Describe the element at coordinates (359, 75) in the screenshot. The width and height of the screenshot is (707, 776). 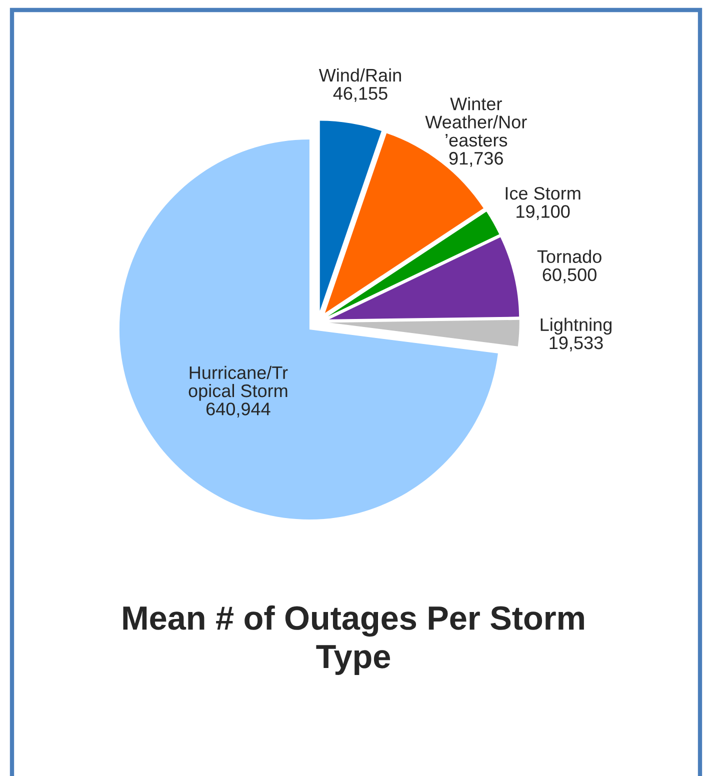
I see `slice-label: Wind/Rain` at that location.